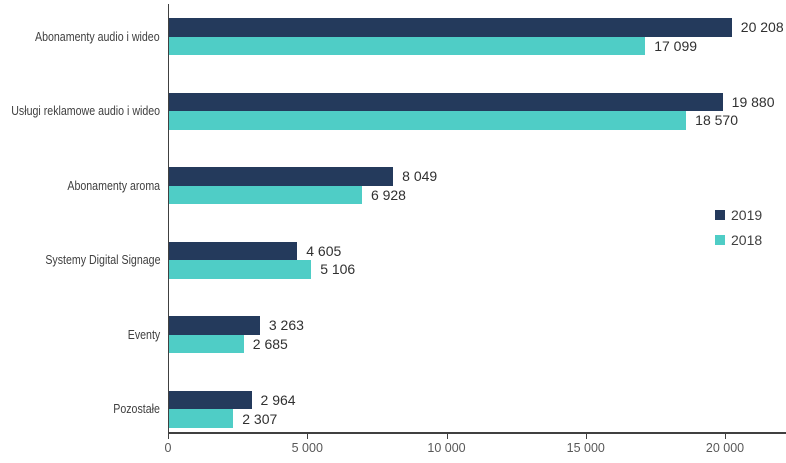 The height and width of the screenshot is (463, 786). I want to click on x-tick-label: 15 000, so click(585, 448).